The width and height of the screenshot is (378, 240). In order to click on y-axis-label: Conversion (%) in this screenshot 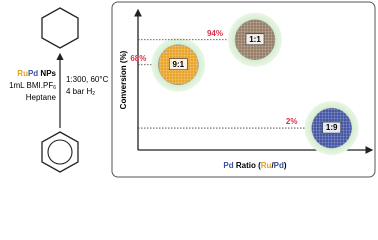, I will do `click(123, 79)`.